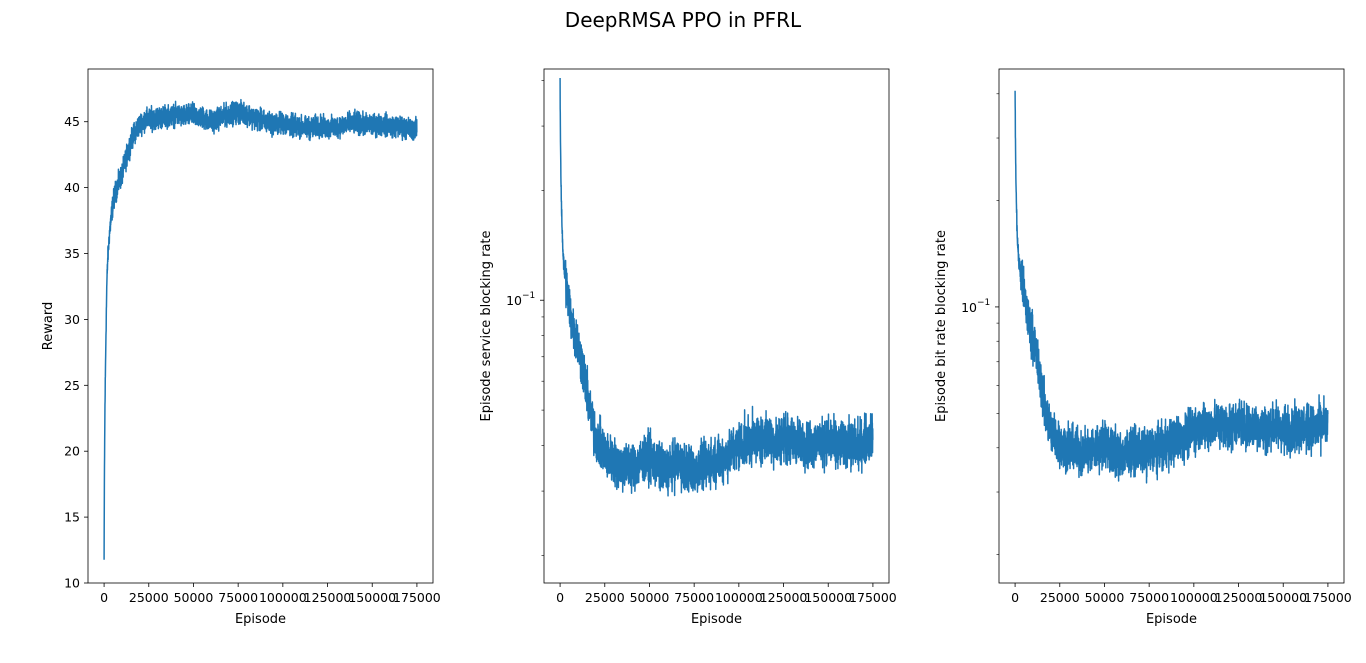  I want to click on y-tick-label: 40, so click(72, 187).